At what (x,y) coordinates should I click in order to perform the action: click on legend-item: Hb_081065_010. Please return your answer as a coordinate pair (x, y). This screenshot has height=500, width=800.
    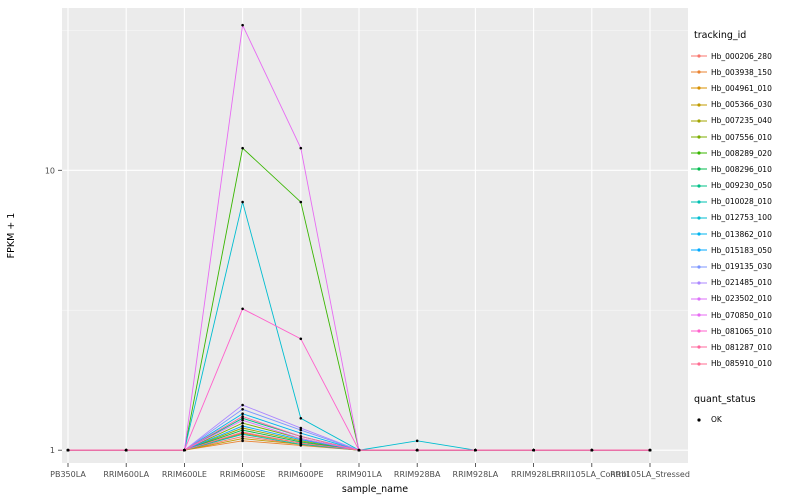
    Looking at the image, I should click on (745, 331).